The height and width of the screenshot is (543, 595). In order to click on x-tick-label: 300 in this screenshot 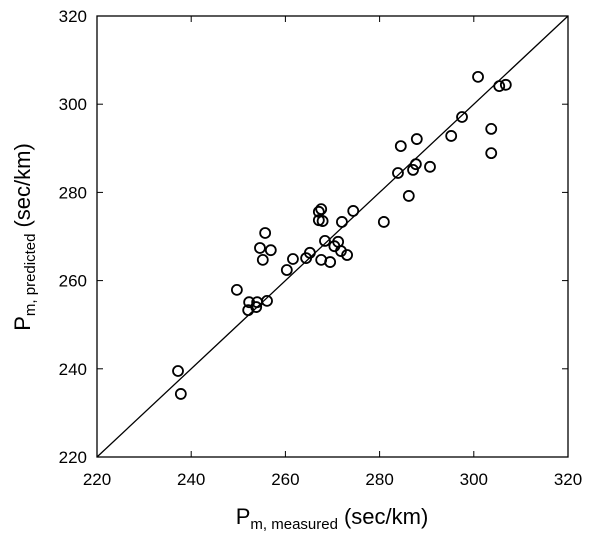, I will do `click(474, 479)`.